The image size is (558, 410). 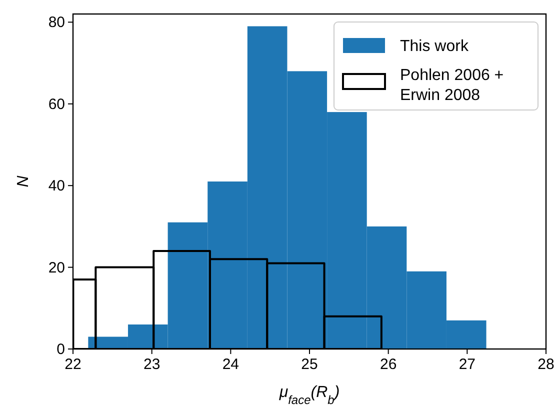 I want to click on x-tick-label: 27, so click(x=467, y=364).